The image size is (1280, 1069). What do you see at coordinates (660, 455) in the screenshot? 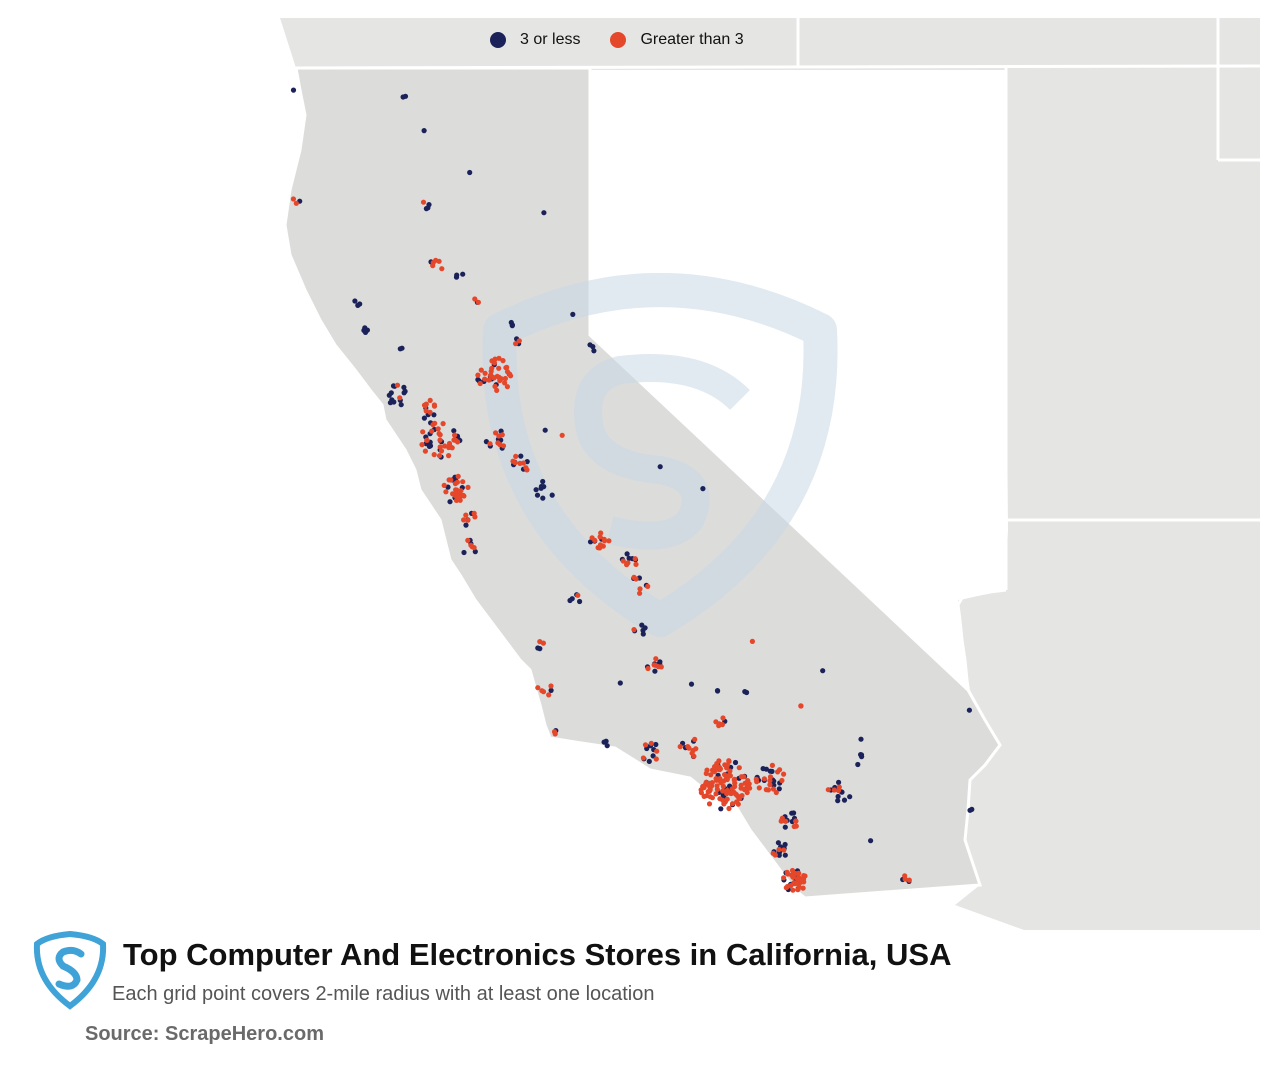
I see `watermark-shield` at bounding box center [660, 455].